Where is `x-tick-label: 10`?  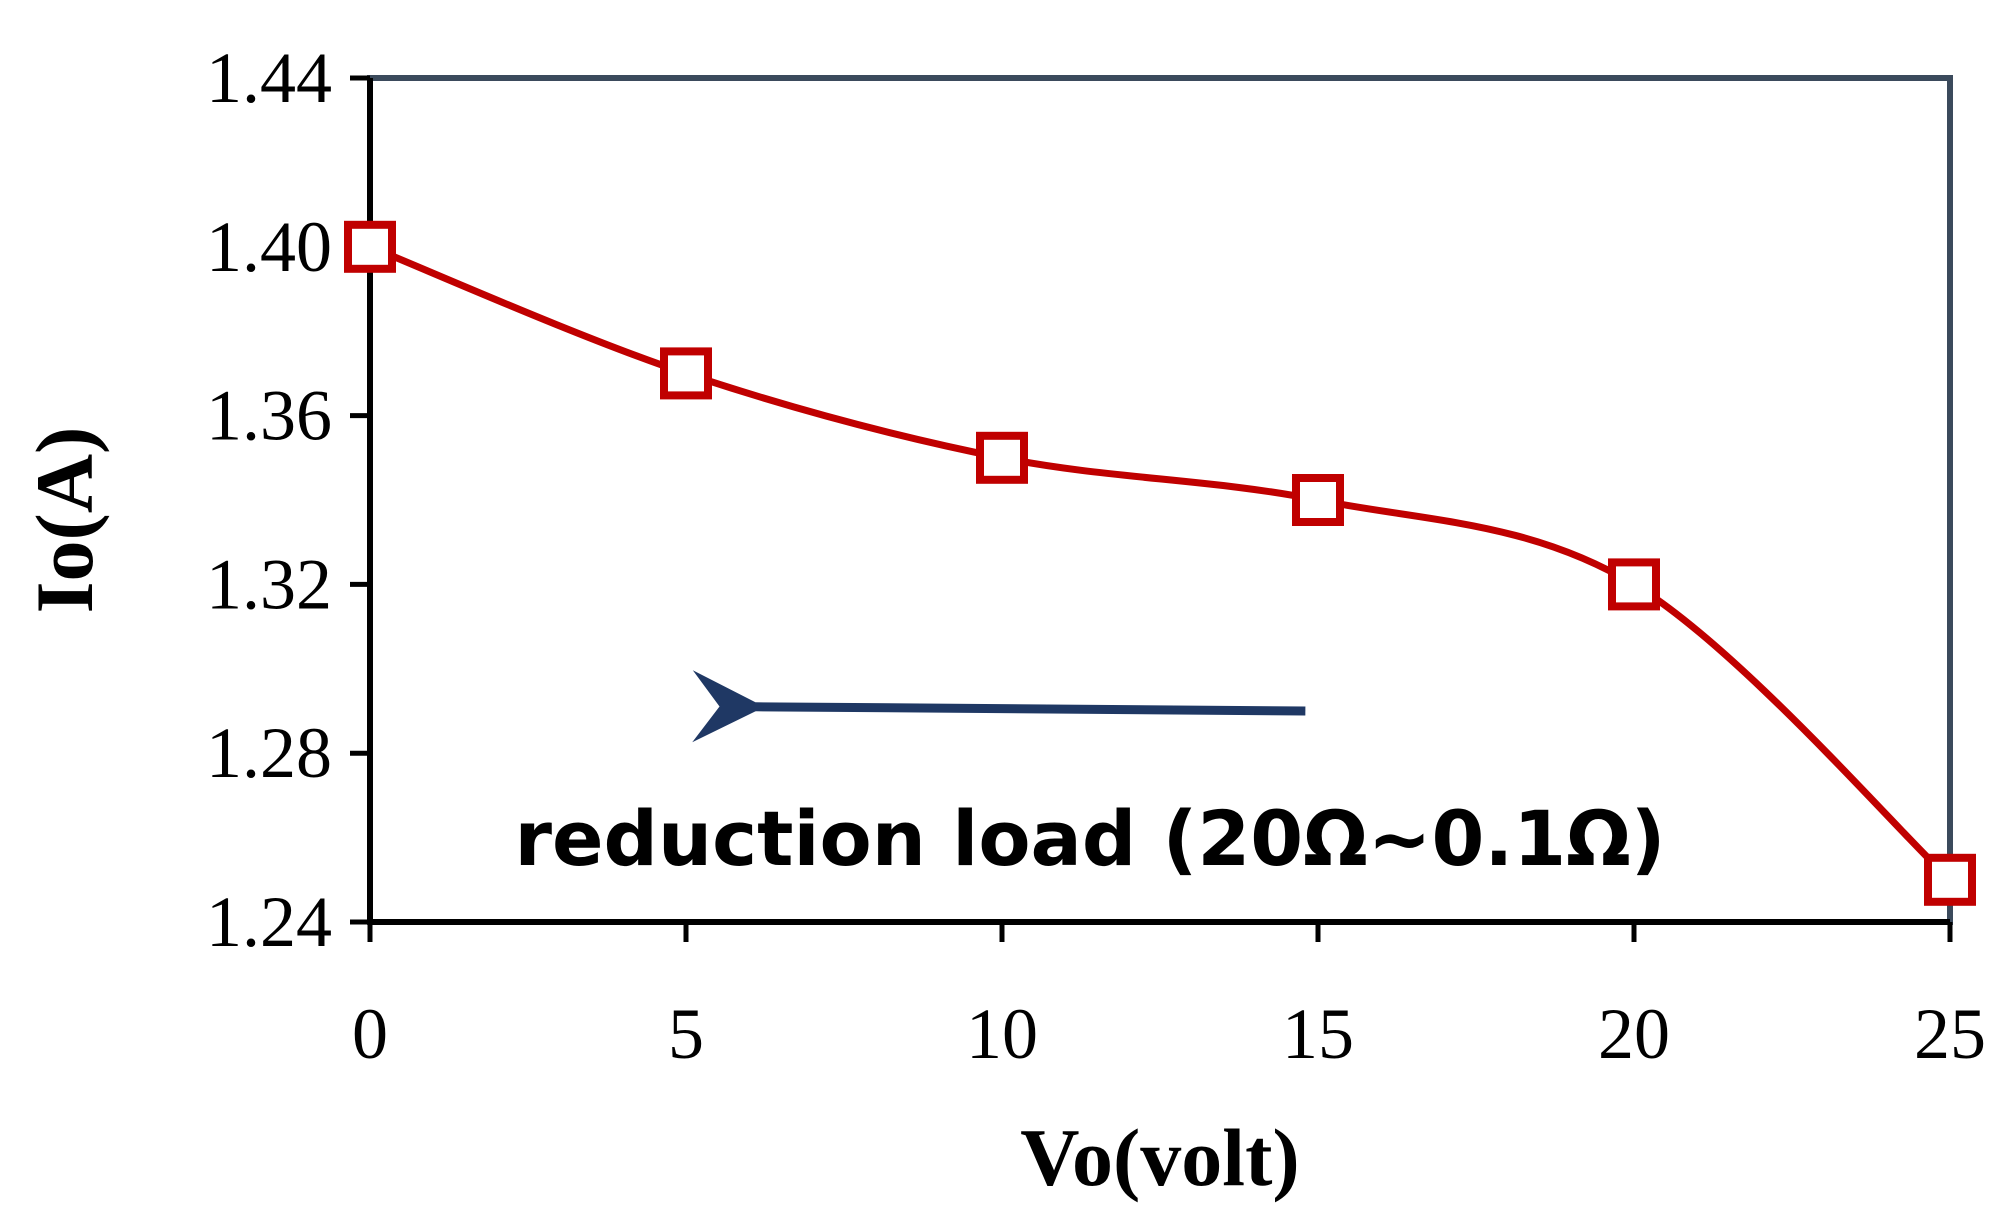
x-tick-label: 10 is located at coordinates (1002, 1034).